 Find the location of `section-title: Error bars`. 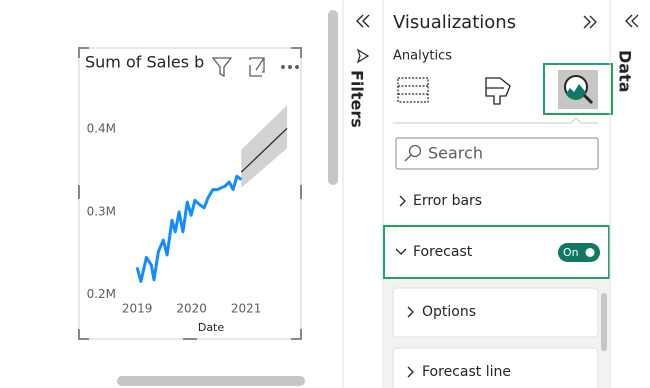

section-title: Error bars is located at coordinates (447, 201).